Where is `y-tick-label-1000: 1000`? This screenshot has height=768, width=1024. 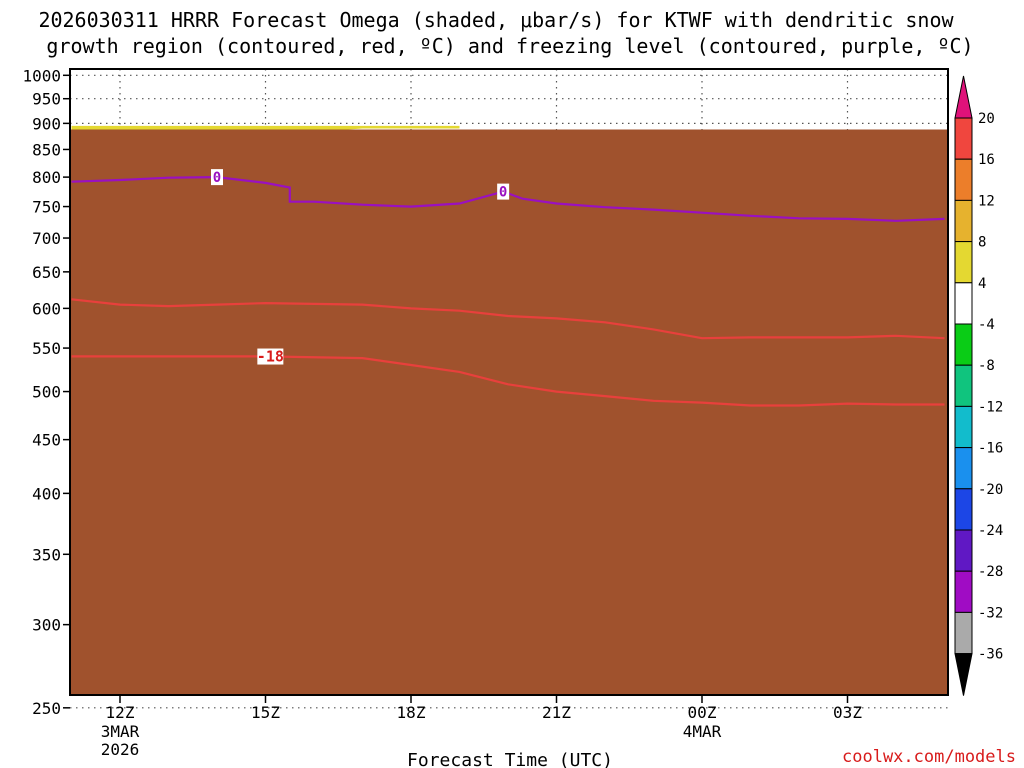 y-tick-label-1000: 1000 is located at coordinates (41, 75).